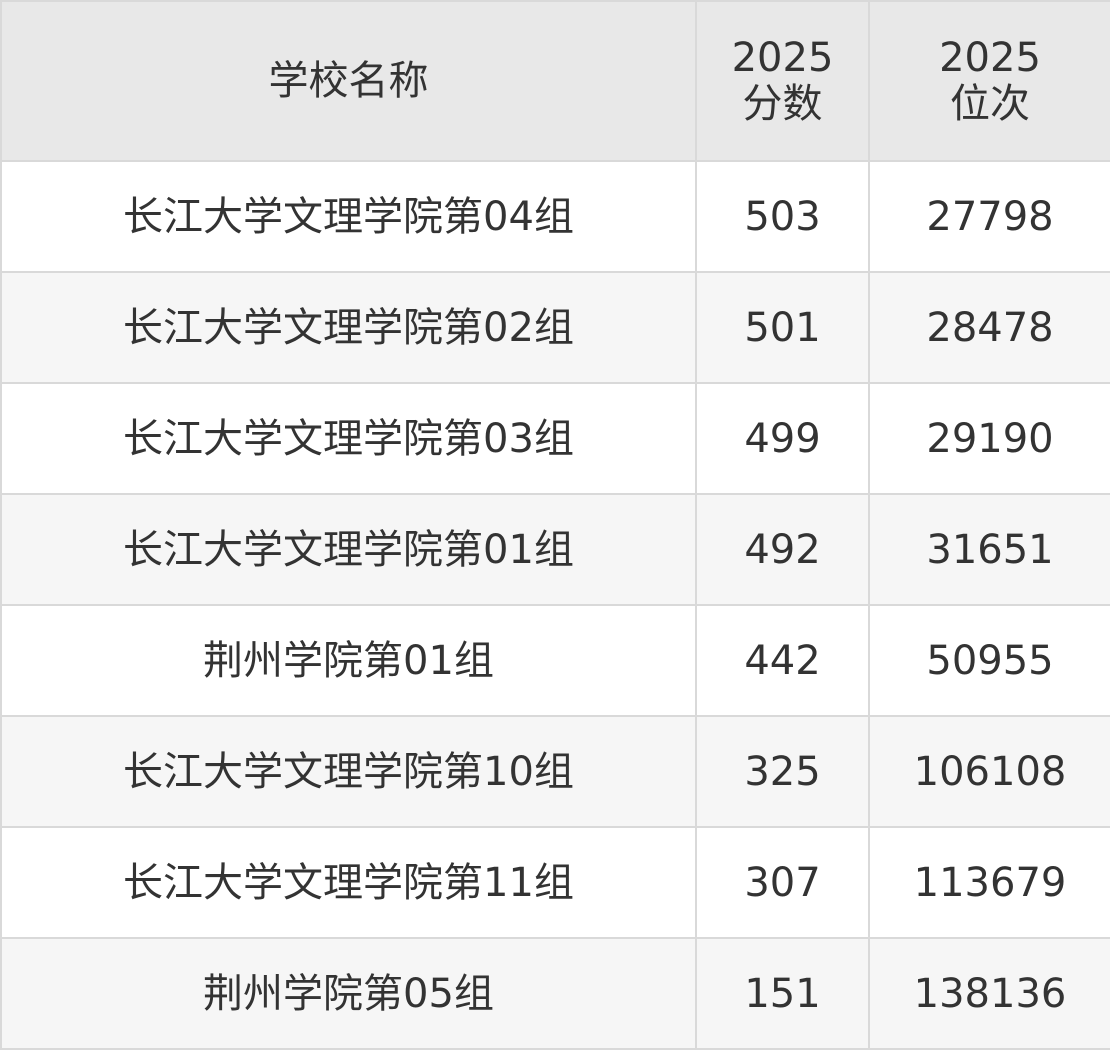  Describe the element at coordinates (989, 993) in the screenshot. I see `cell-rank: 138136` at that location.